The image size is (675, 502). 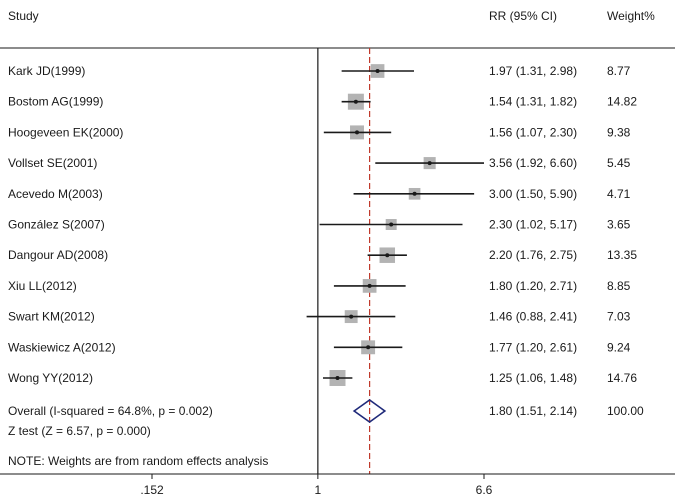 What do you see at coordinates (533, 378) in the screenshot?
I see `study-ci-text: 1.25 (1.06, 1.48)` at bounding box center [533, 378].